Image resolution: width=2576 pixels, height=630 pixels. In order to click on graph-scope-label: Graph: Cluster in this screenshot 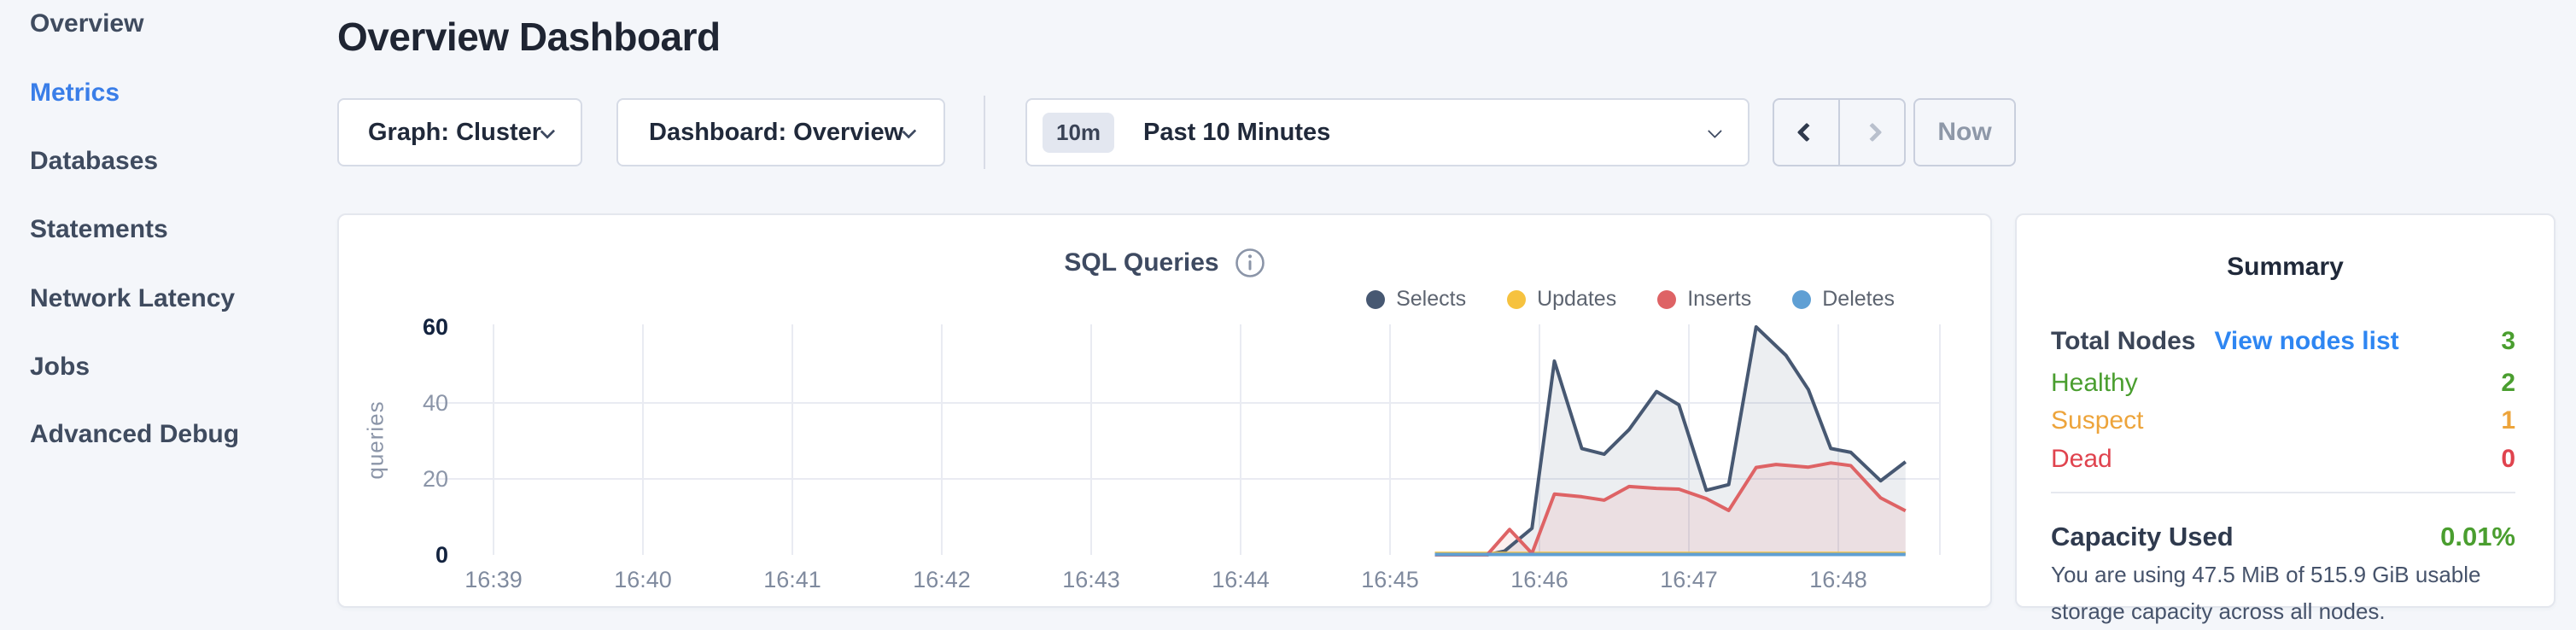, I will do `click(454, 133)`.